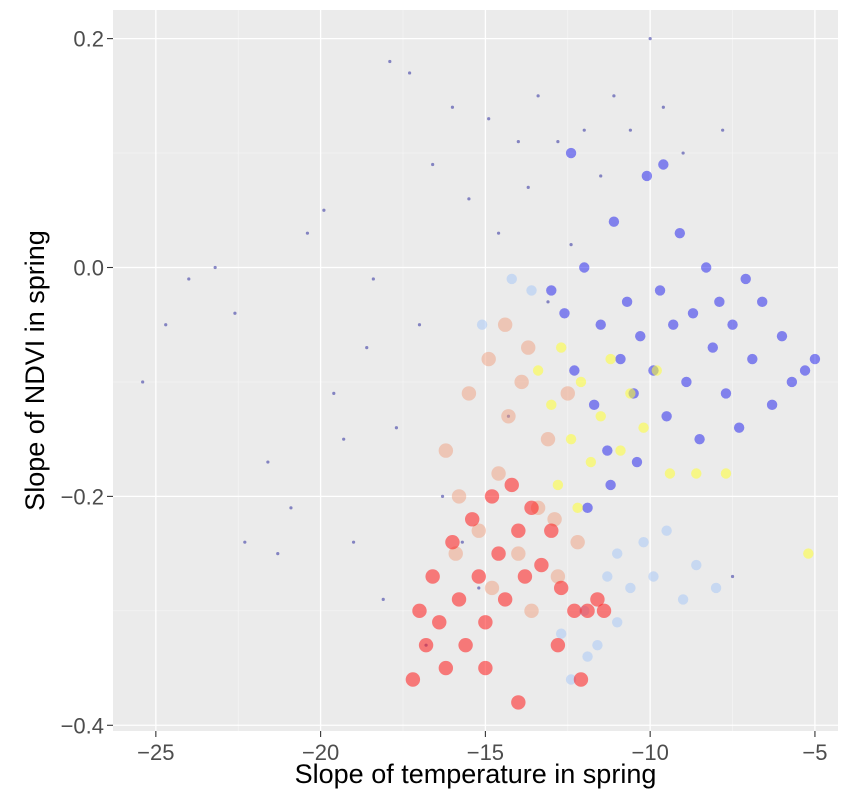 The image size is (844, 793). What do you see at coordinates (82, 725) in the screenshot?
I see `y-tick-label: −0.4` at bounding box center [82, 725].